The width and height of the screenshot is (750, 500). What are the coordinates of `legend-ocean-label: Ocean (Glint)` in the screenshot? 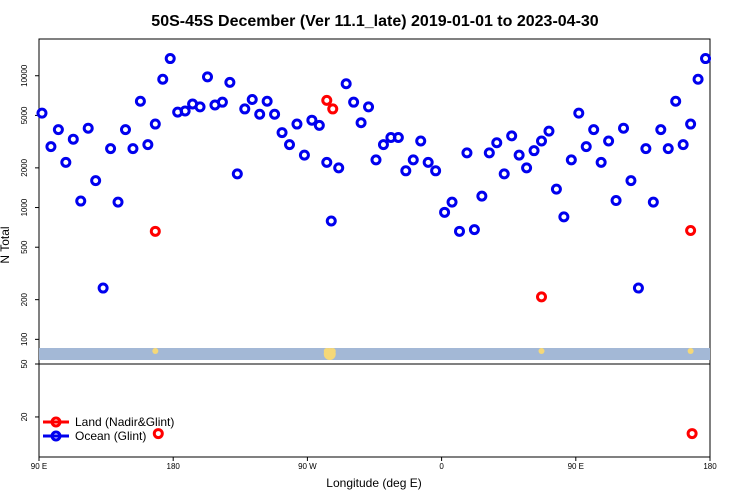 It's located at (110, 436).